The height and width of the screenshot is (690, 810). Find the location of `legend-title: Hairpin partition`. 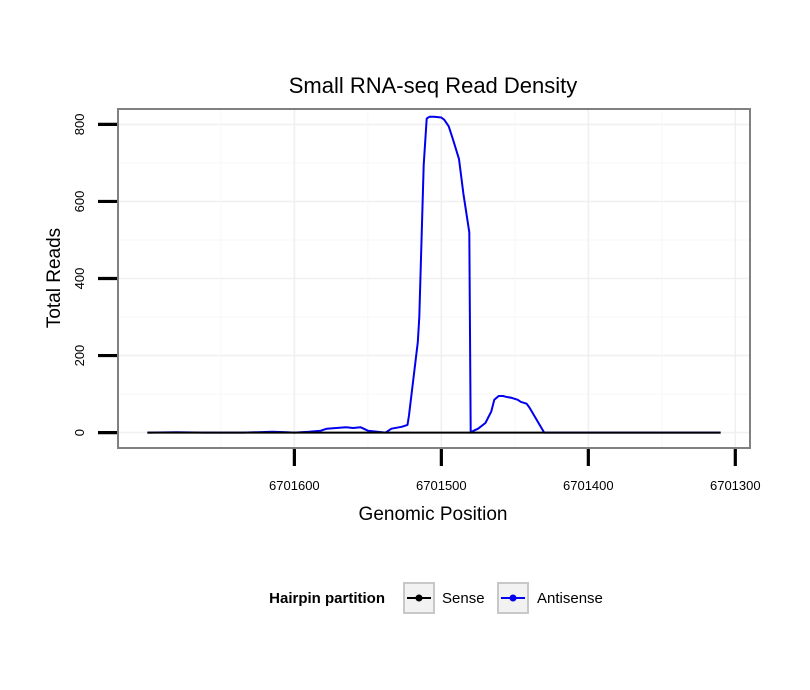

legend-title: Hairpin partition is located at coordinates (327, 598).